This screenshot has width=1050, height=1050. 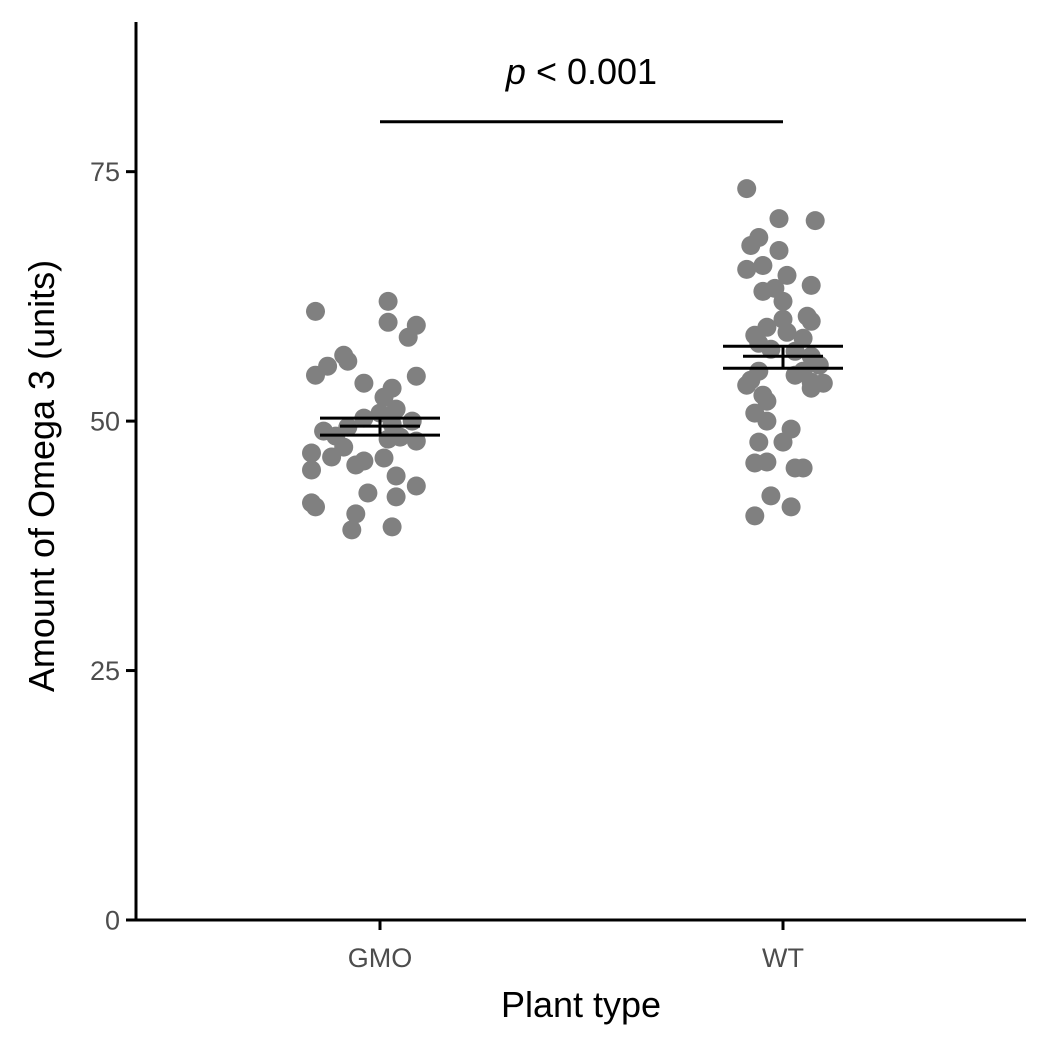 What do you see at coordinates (105, 671) in the screenshot?
I see `y-tick-label: 25` at bounding box center [105, 671].